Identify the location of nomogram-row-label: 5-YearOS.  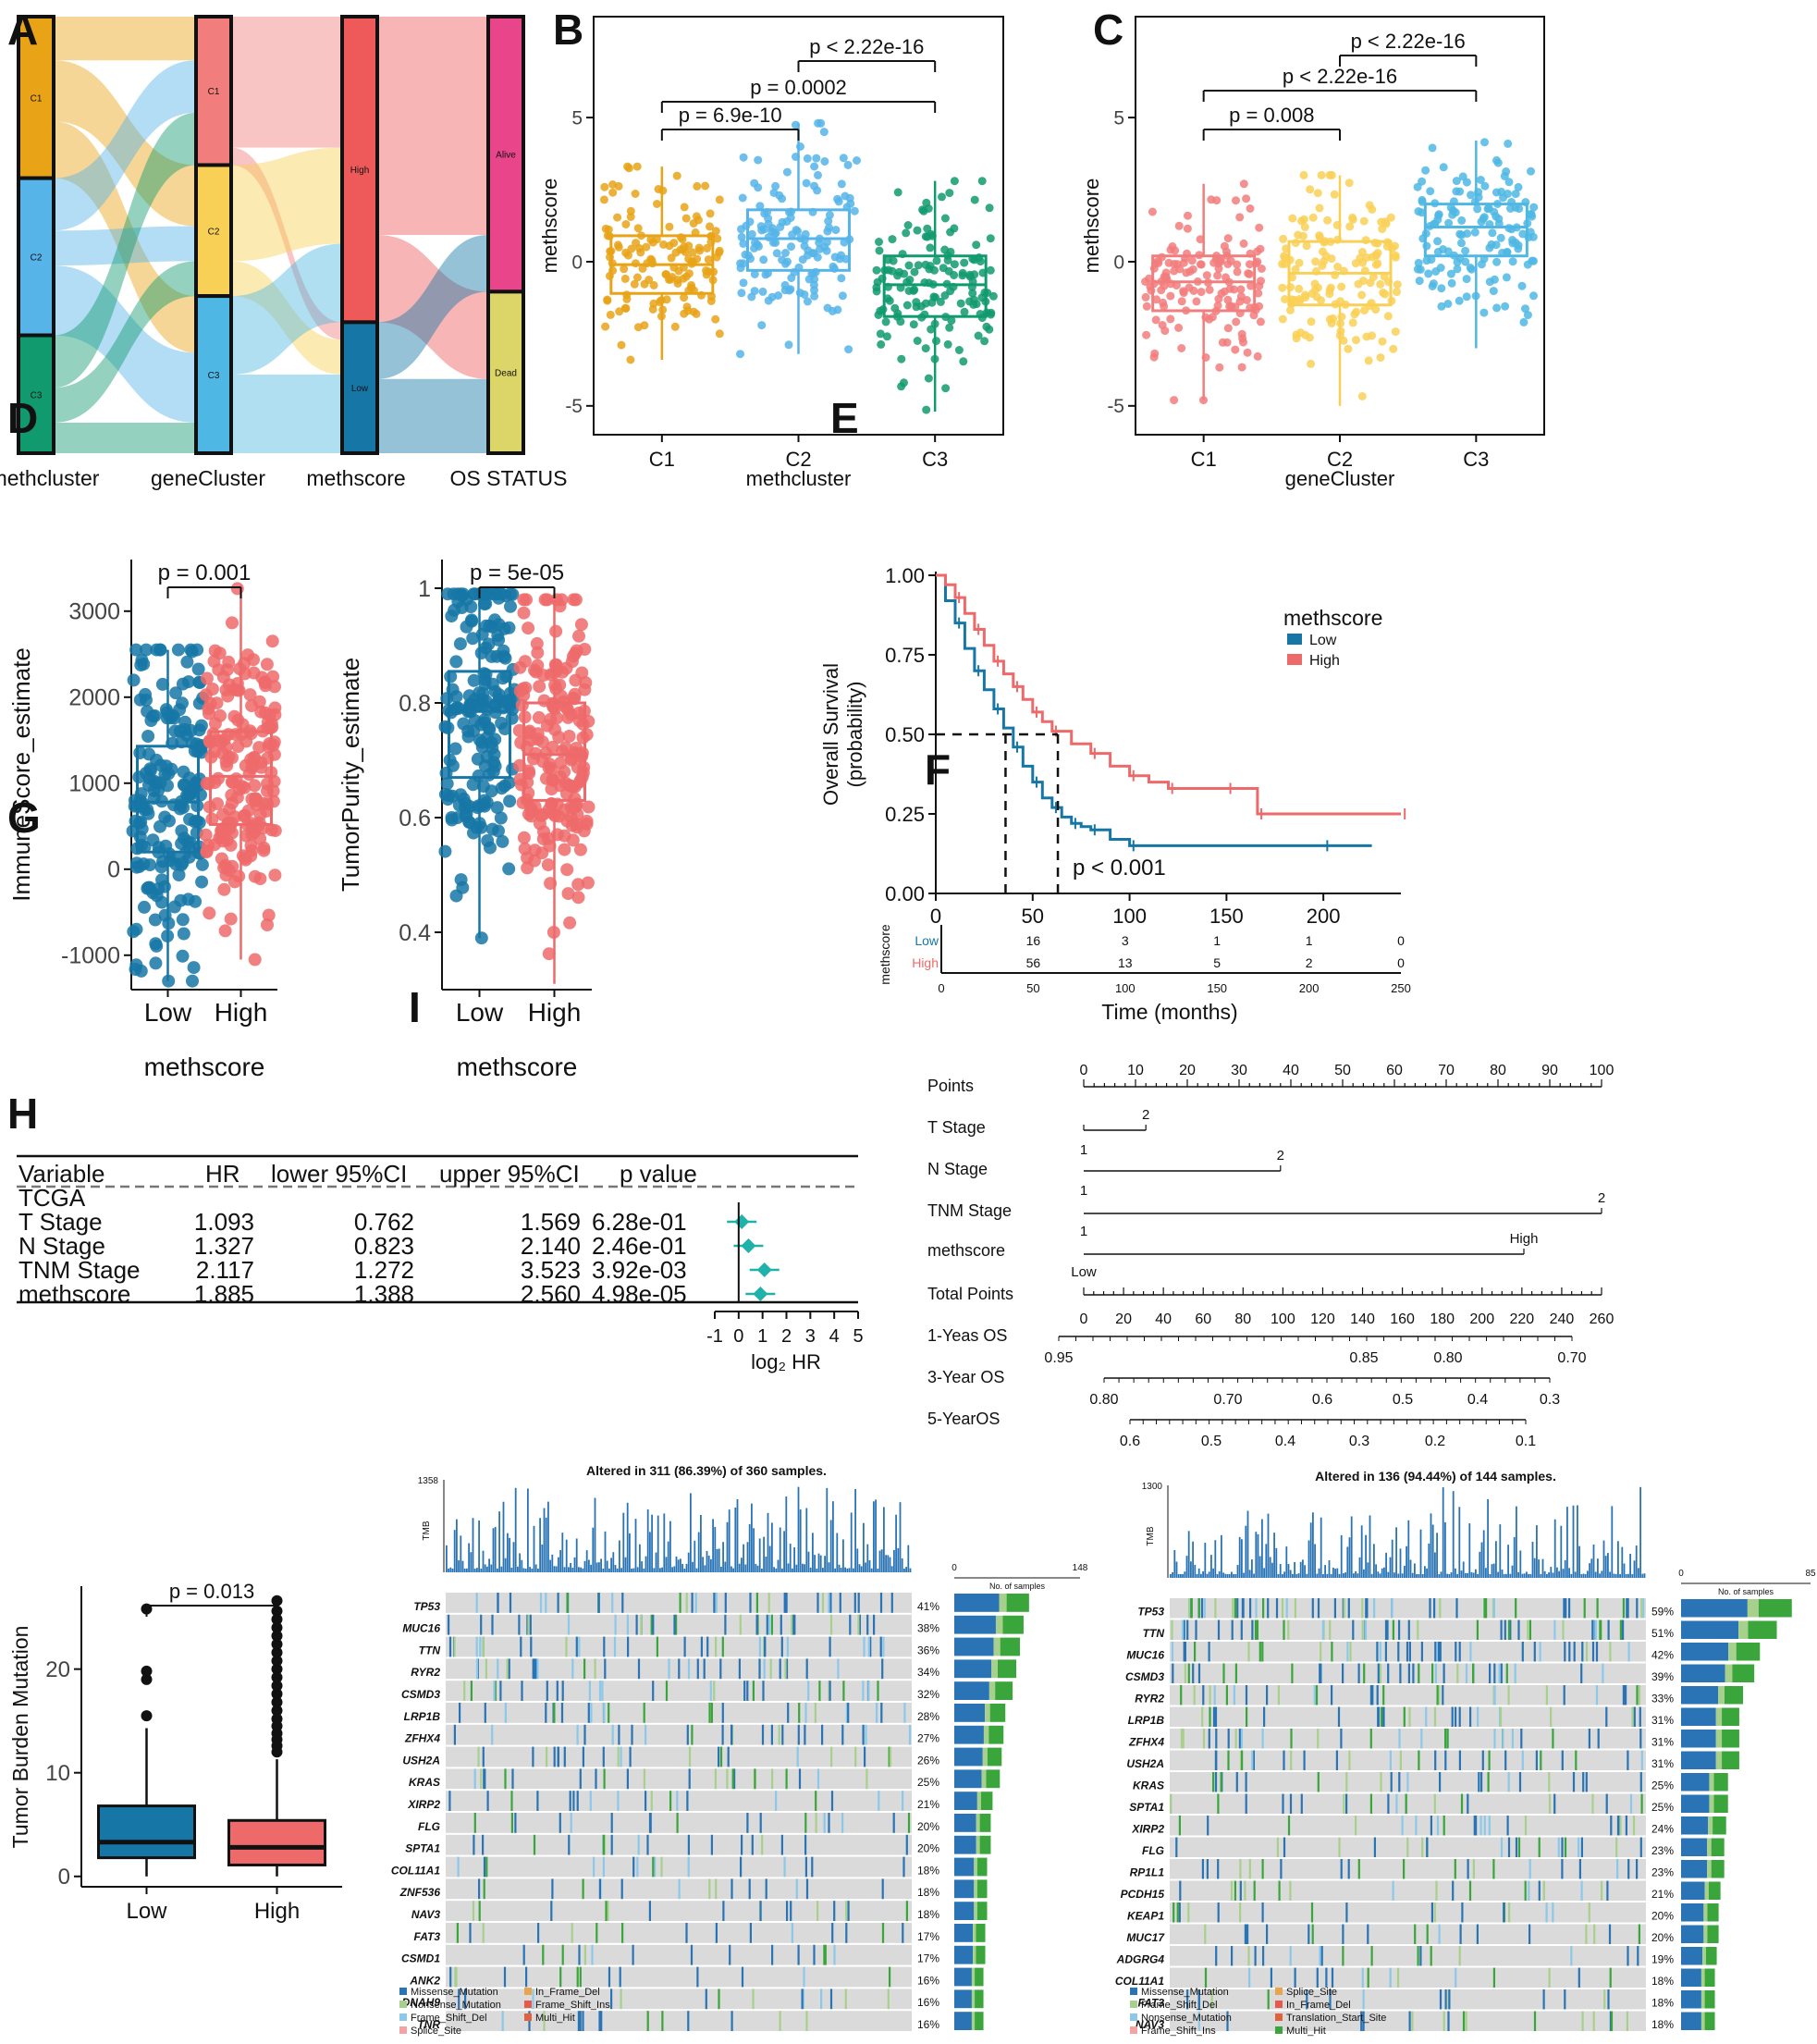
(963, 1419).